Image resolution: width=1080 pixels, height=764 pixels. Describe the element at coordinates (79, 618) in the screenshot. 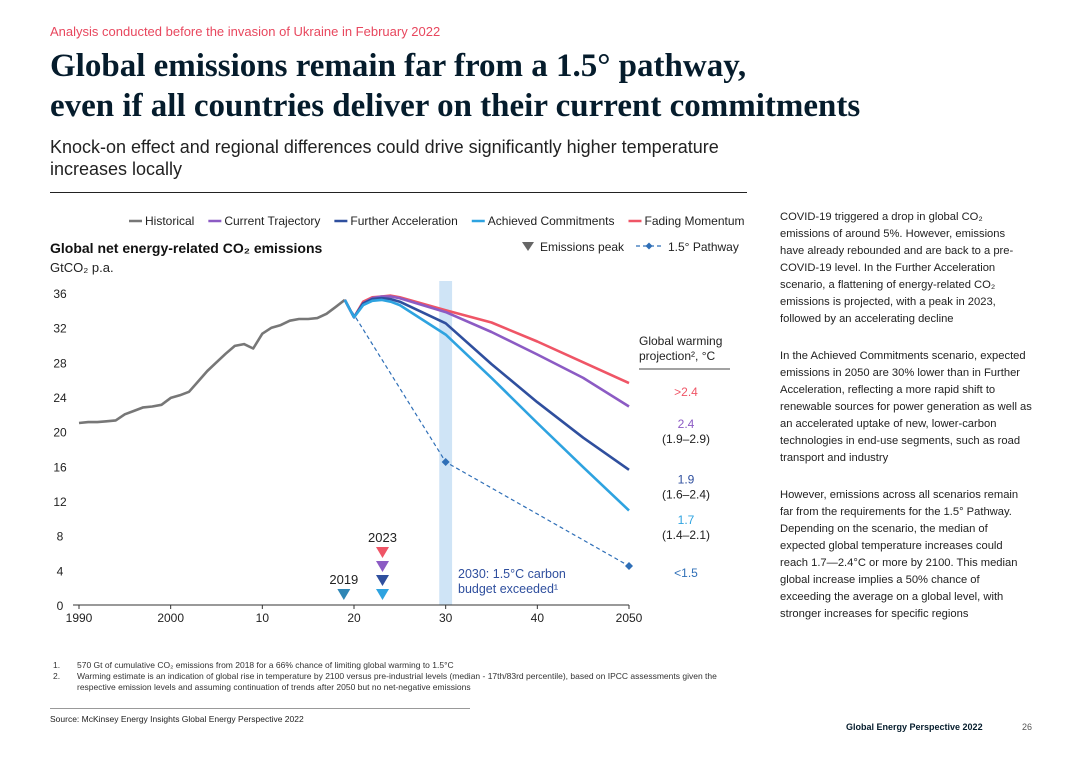

I see `x-tick-label: 1990` at that location.